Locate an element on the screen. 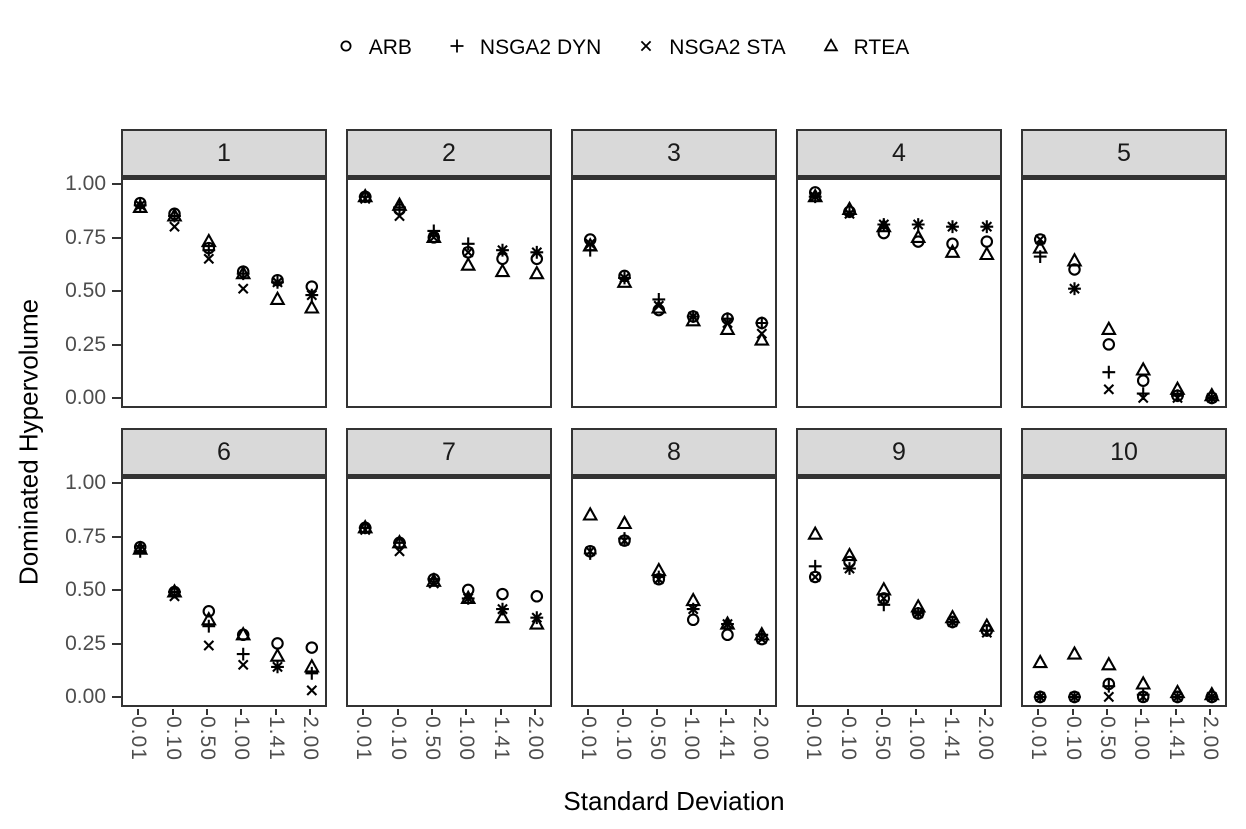 This screenshot has height=829, width=1246. y-tick-label: 0.50 is located at coordinates (85, 290).